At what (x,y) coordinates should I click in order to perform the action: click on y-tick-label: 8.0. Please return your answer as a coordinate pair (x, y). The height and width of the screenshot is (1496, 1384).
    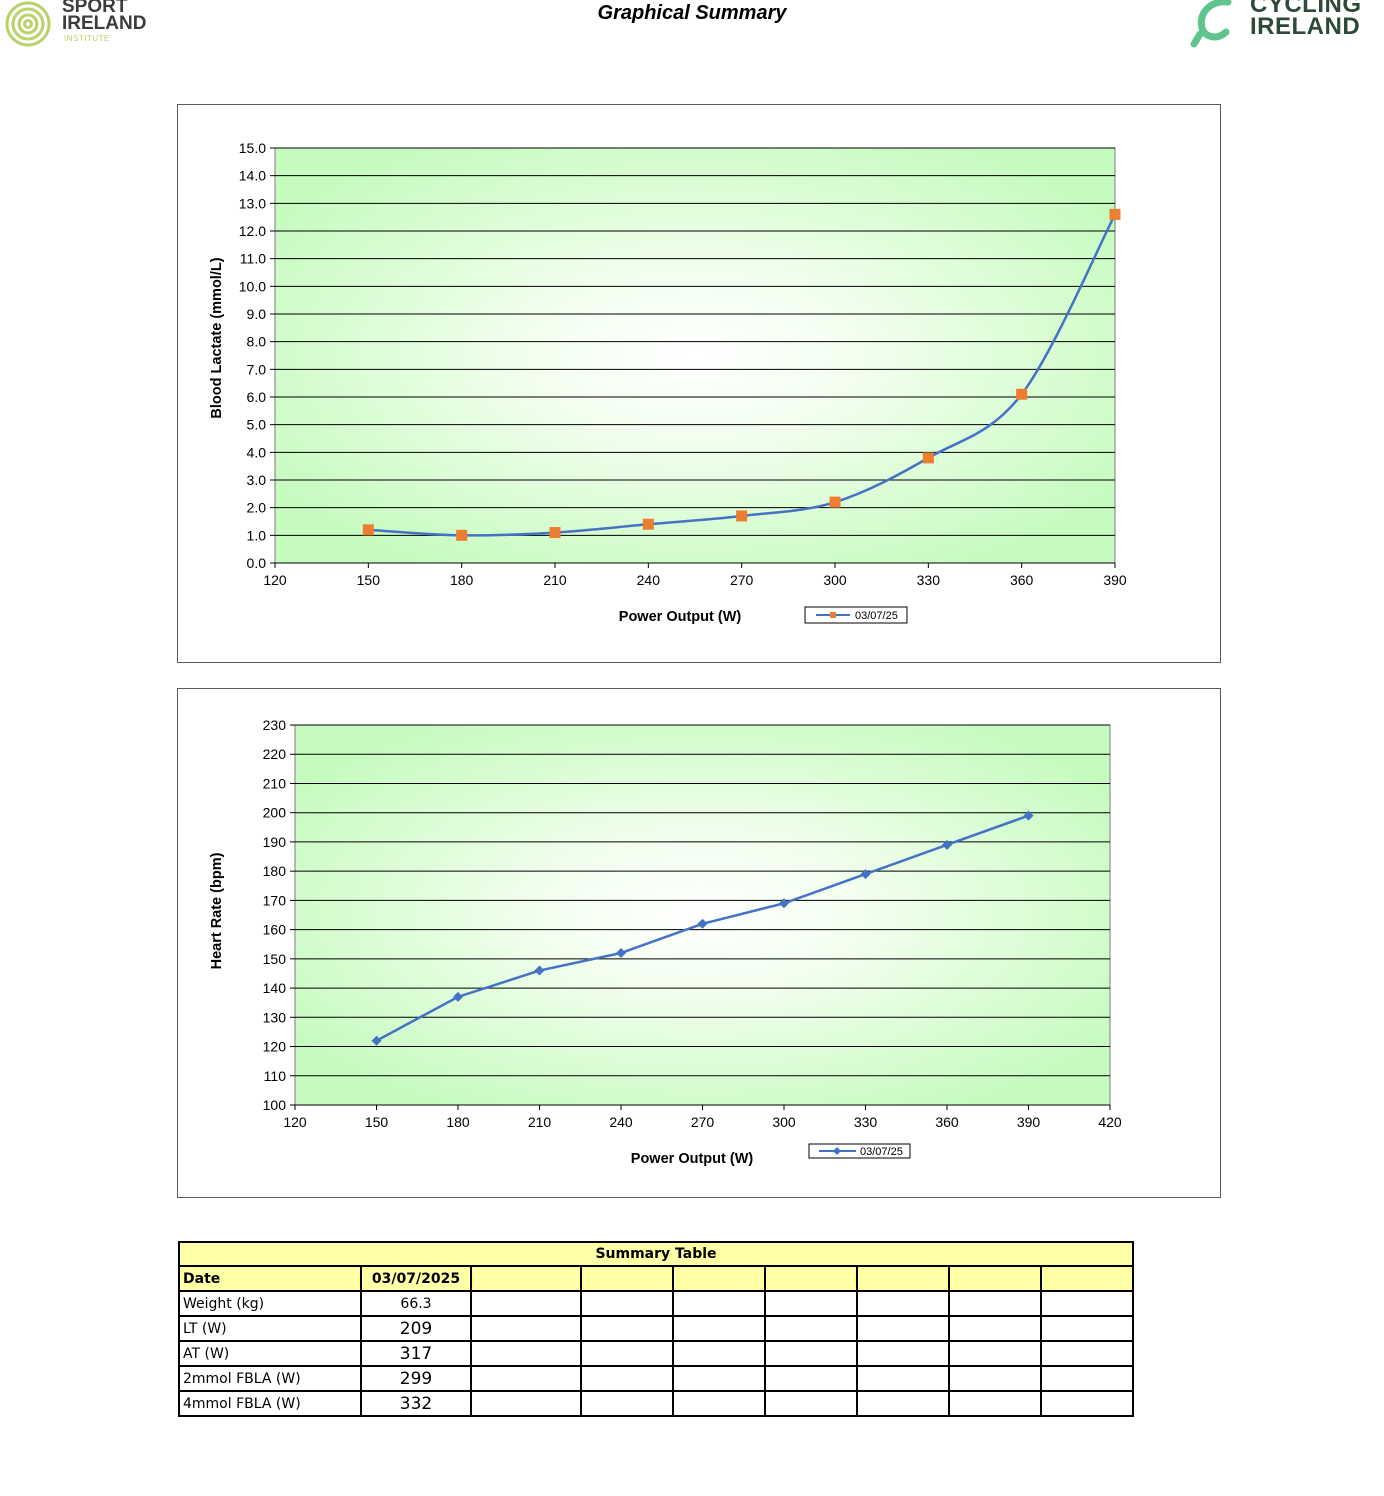
    Looking at the image, I should click on (257, 342).